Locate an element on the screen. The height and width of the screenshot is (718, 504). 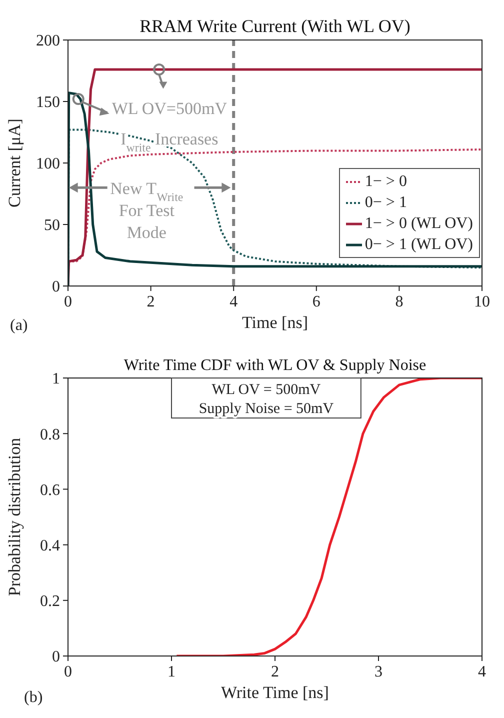
y-tick-label: 1 is located at coordinates (56, 379).